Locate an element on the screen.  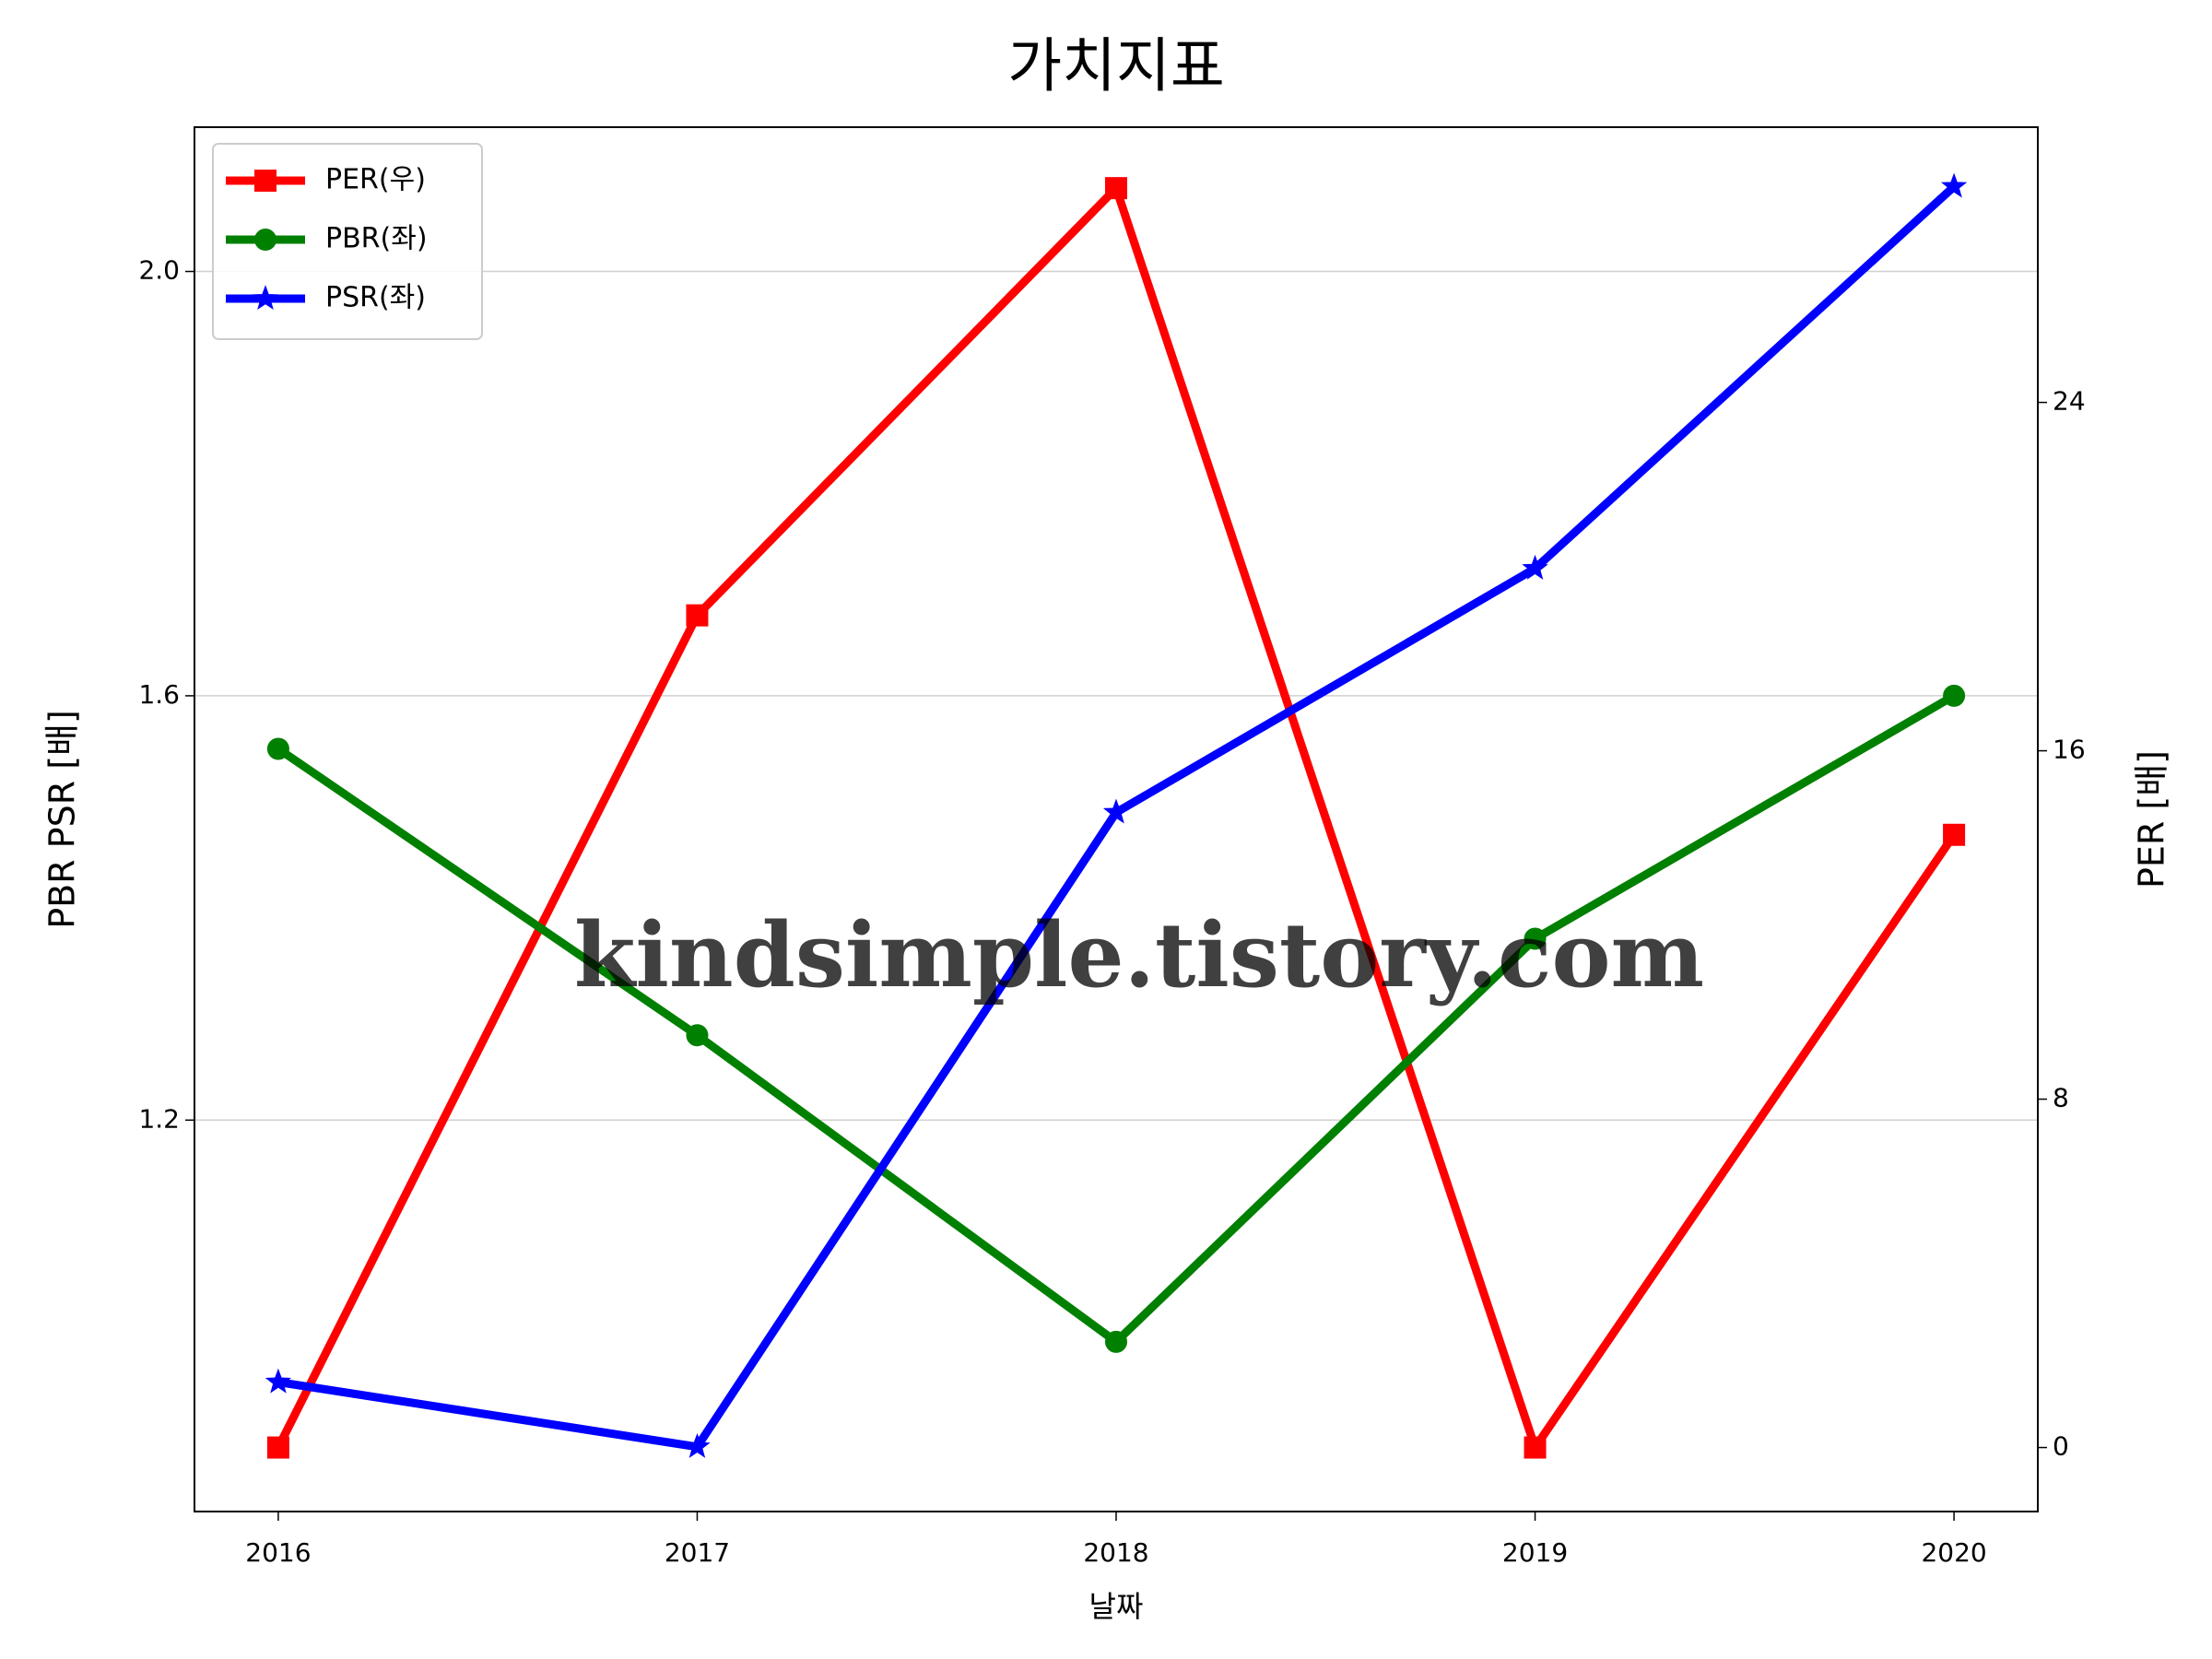
legend: PER(우) PBR(좌) PSR(좌) is located at coordinates (347, 241).